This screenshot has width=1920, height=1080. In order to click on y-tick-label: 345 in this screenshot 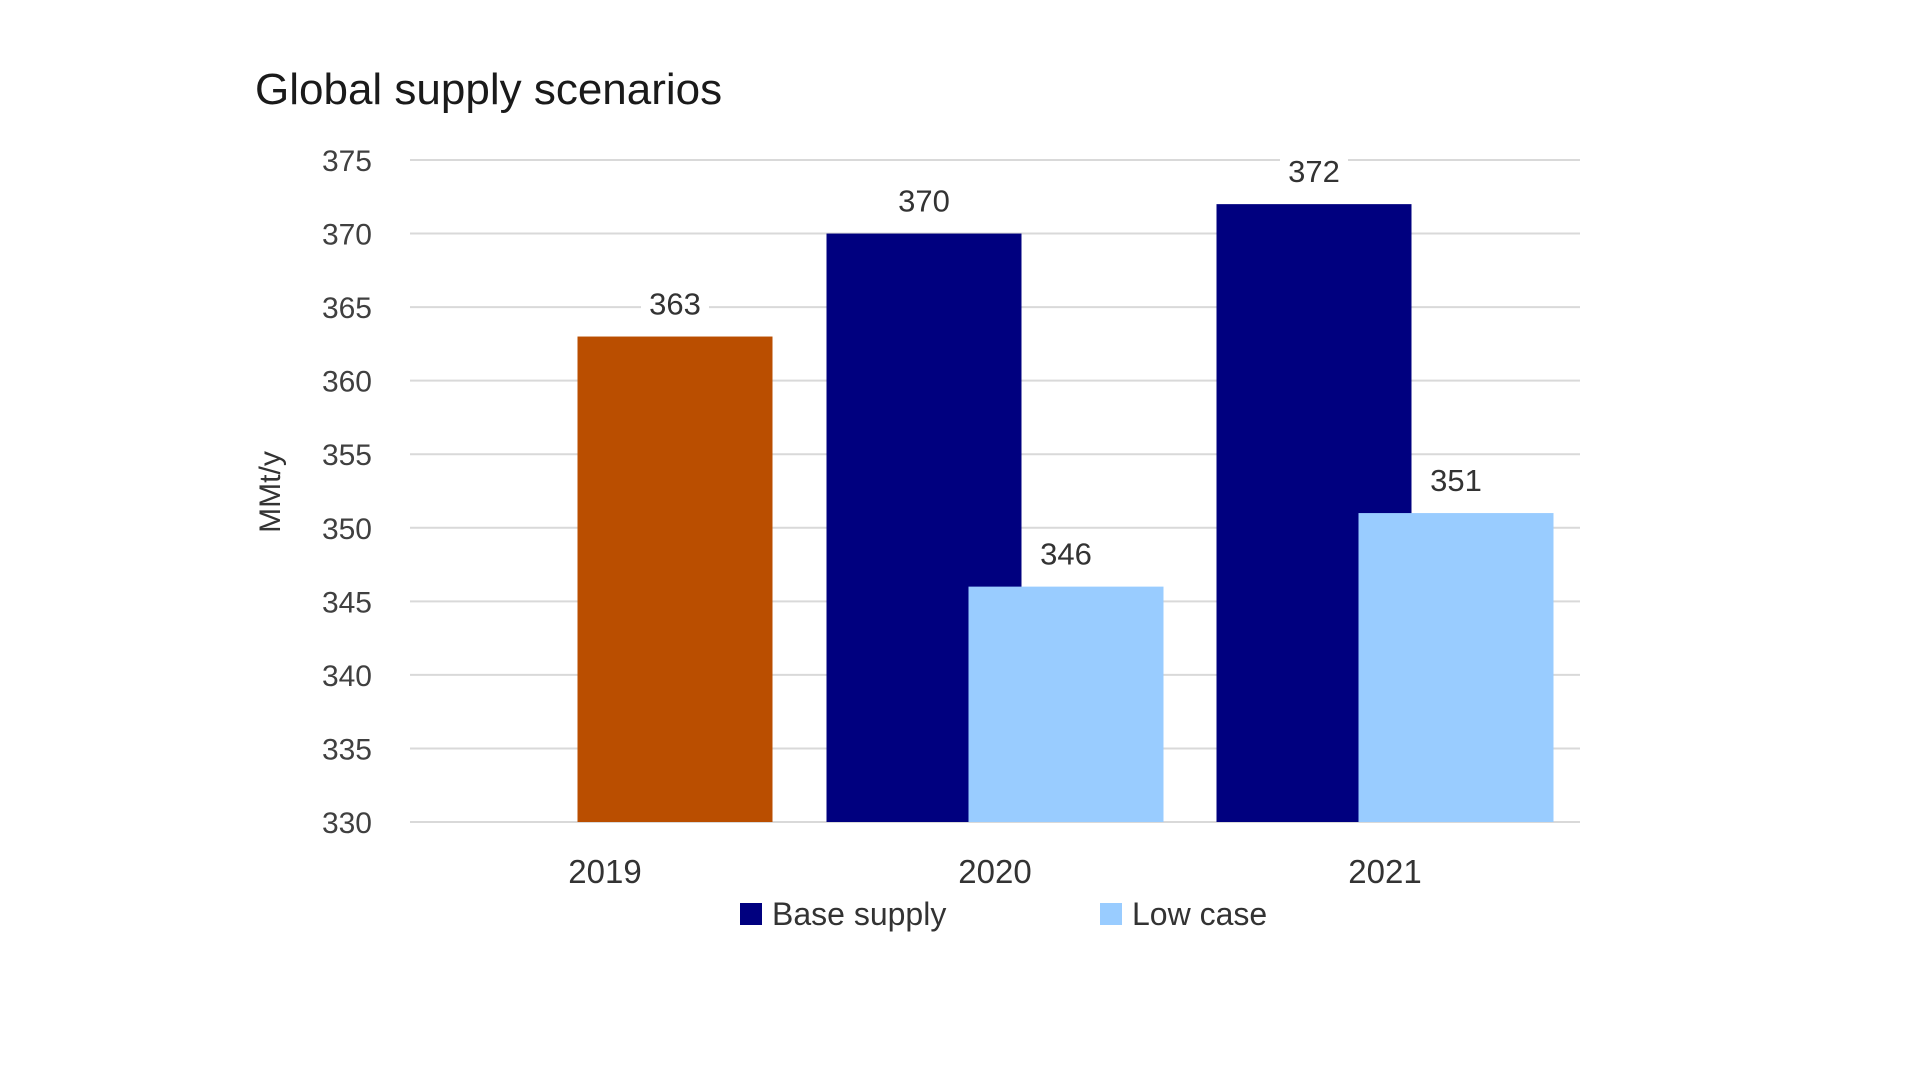, I will do `click(347, 602)`.